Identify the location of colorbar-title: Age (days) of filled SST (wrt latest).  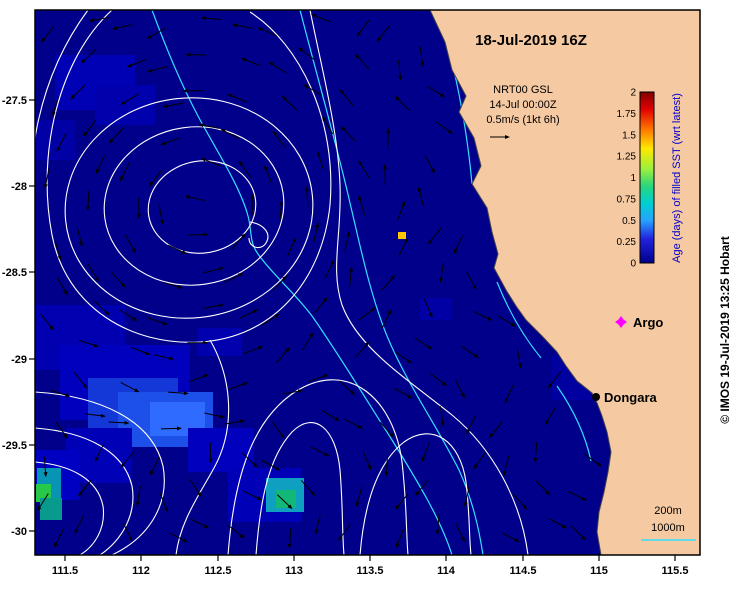
(677, 178).